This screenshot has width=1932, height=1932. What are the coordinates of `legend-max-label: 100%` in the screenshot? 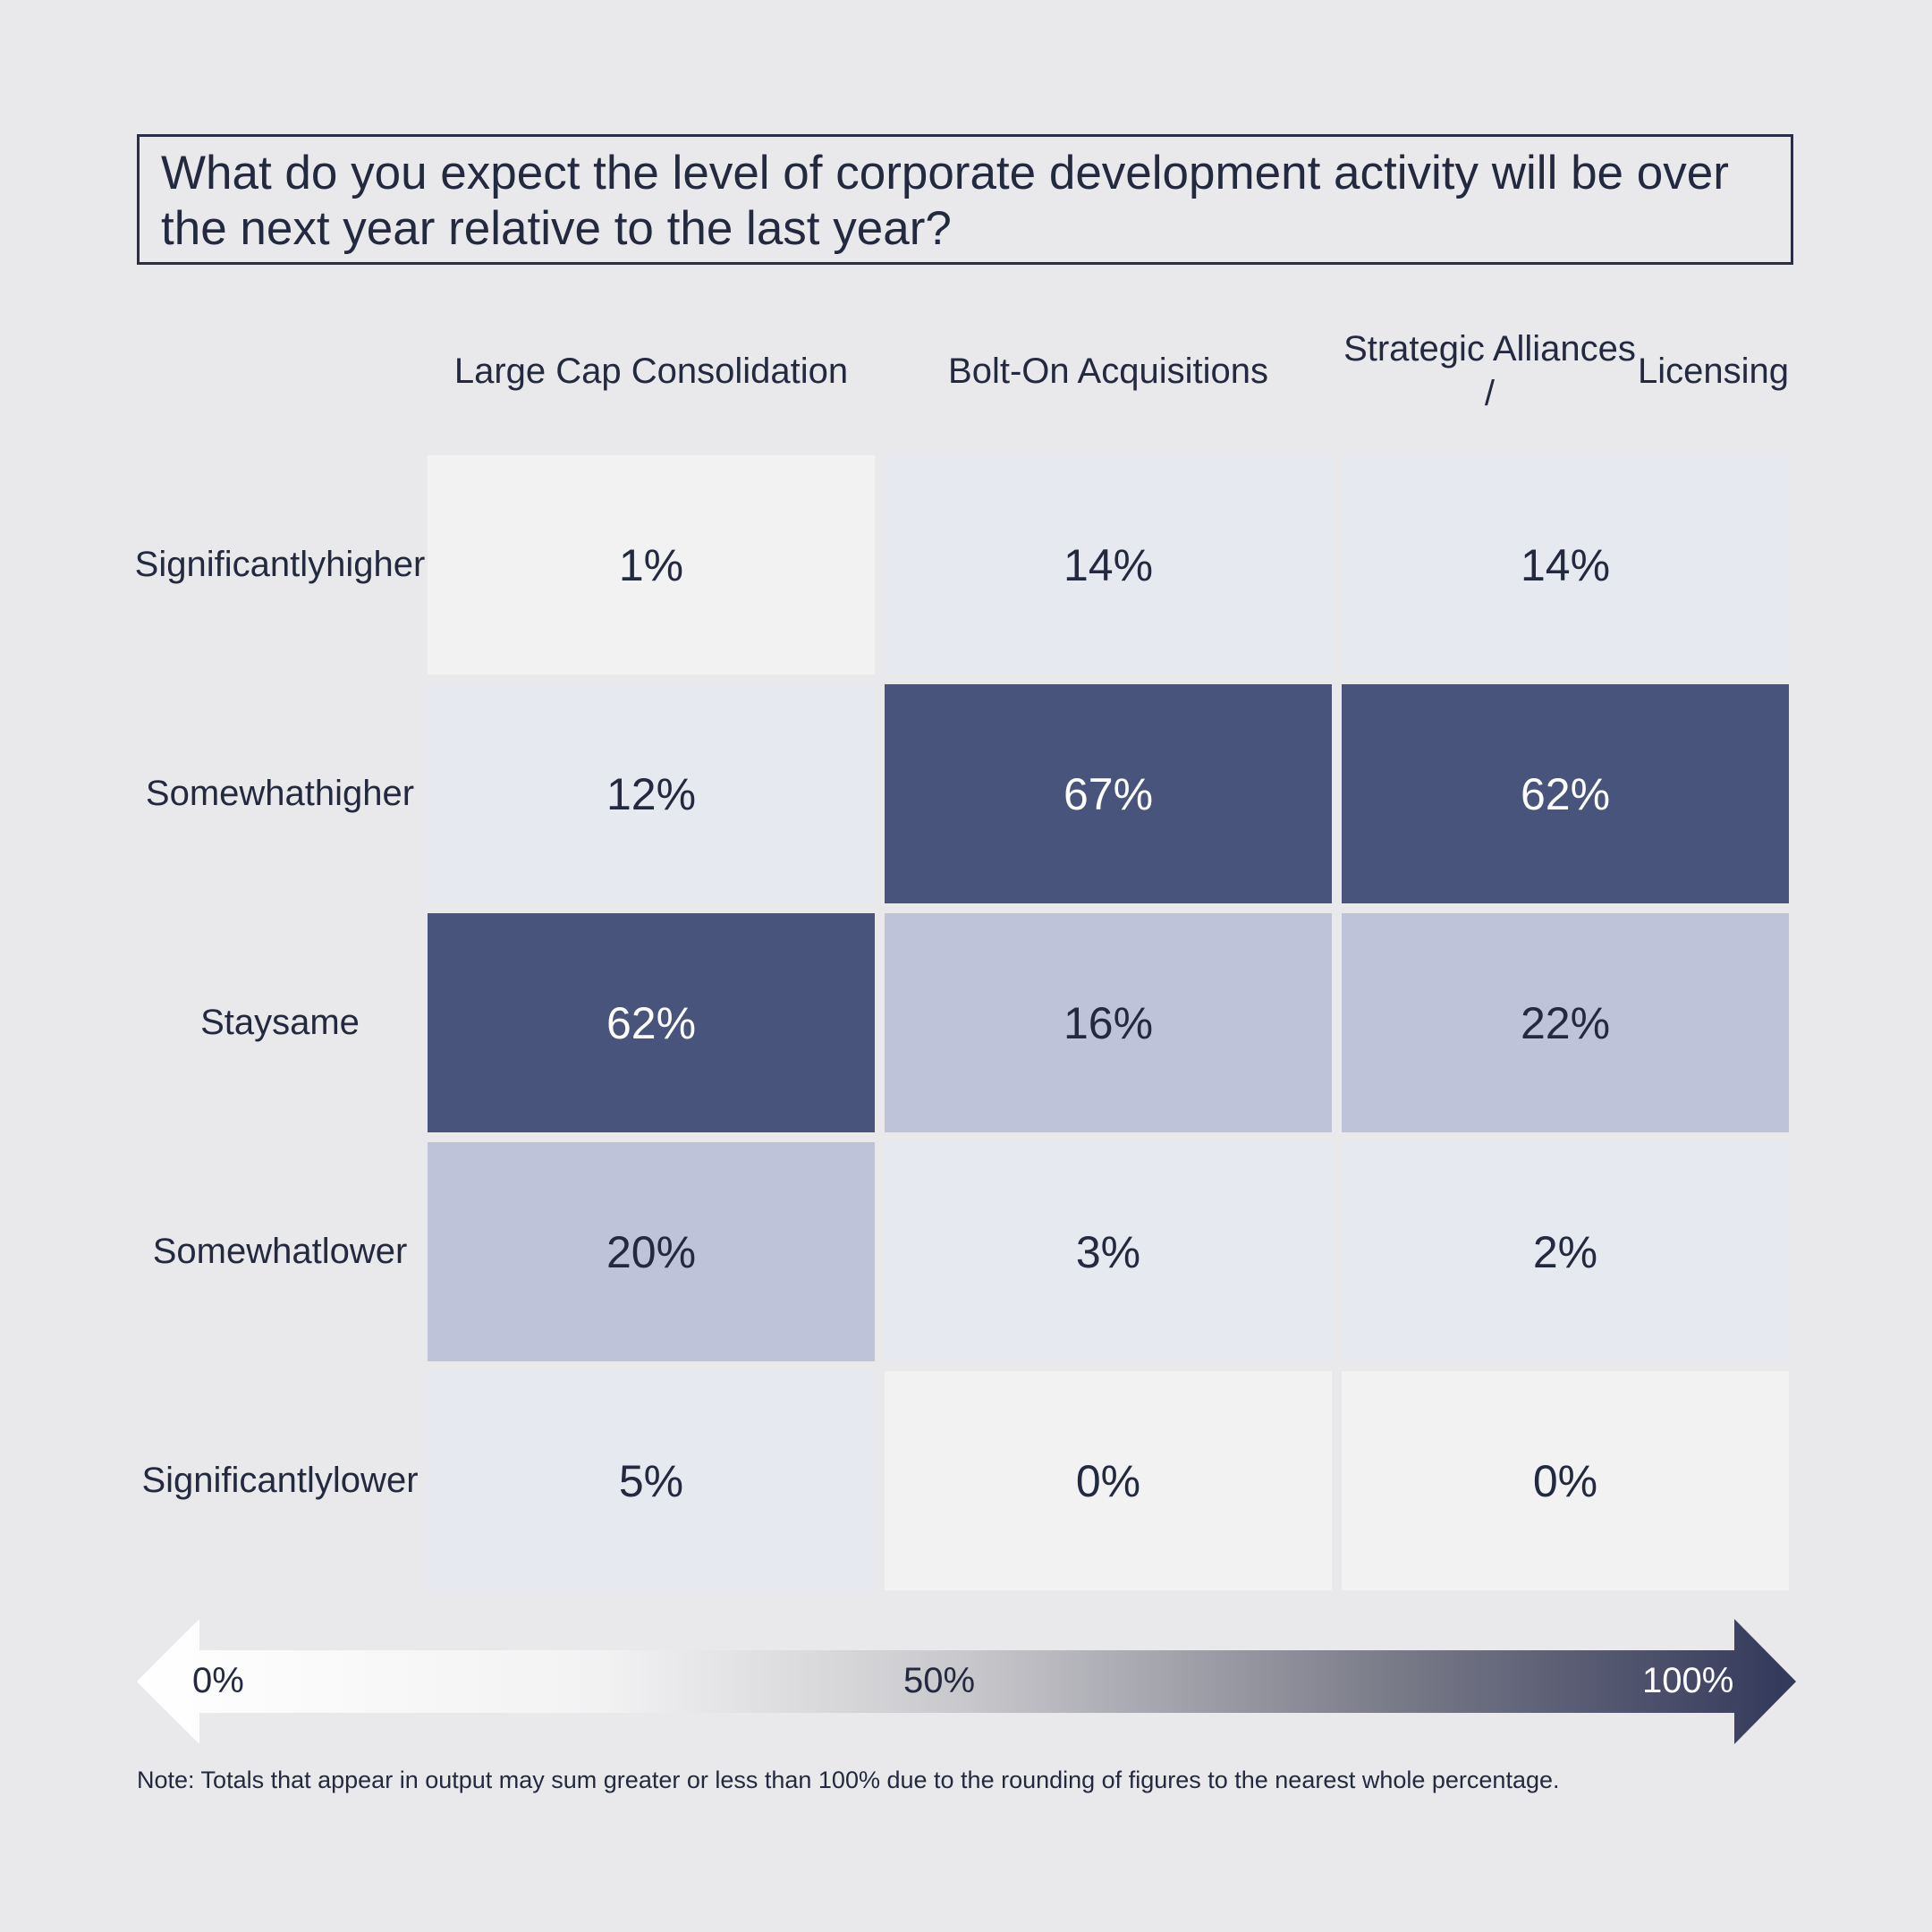 It's located at (1688, 1680).